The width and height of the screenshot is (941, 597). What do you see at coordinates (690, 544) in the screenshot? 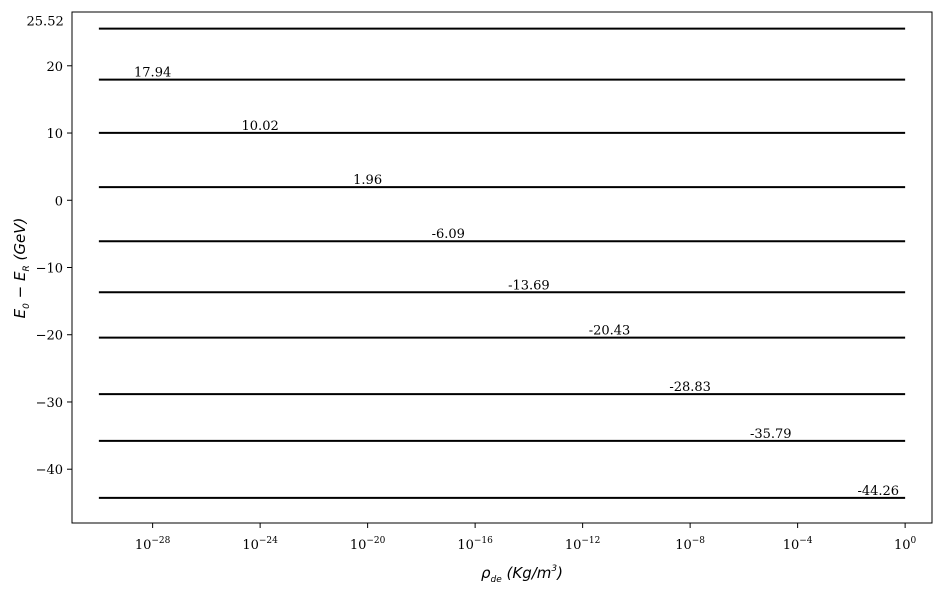
I see `x-tick-label: 10⁻⁸` at bounding box center [690, 544].